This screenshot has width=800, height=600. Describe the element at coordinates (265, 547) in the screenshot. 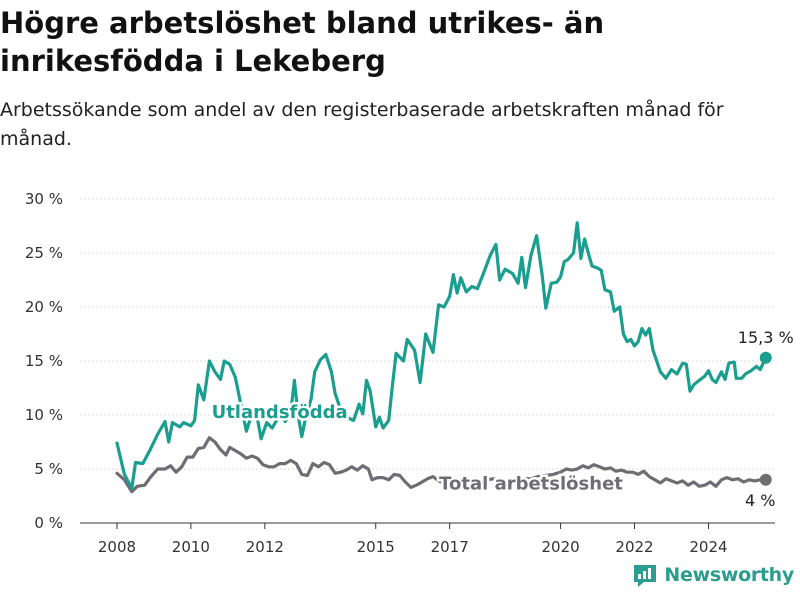

I see `x-tick-label: 2012` at that location.